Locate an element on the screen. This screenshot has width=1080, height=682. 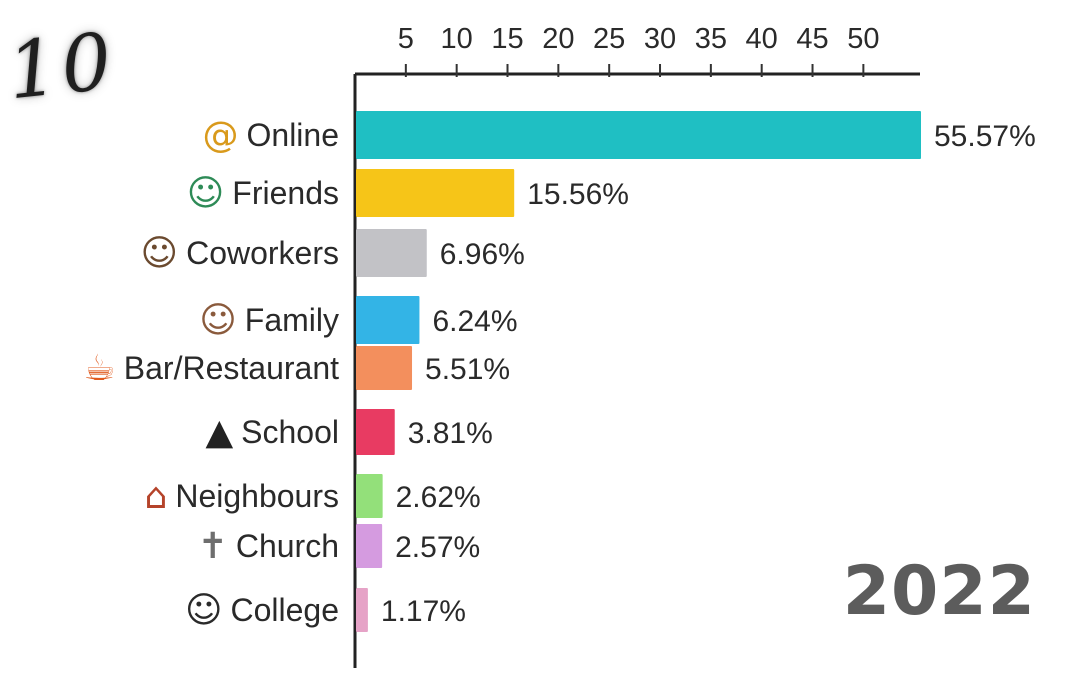
year-label: 2022 is located at coordinates (939, 591).